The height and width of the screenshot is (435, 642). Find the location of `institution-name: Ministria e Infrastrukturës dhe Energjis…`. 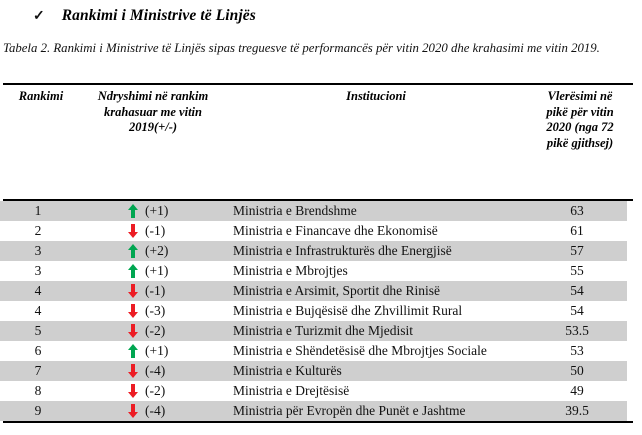

institution-name: Ministria e Infrastrukturës dhe Energjis… is located at coordinates (342, 250).